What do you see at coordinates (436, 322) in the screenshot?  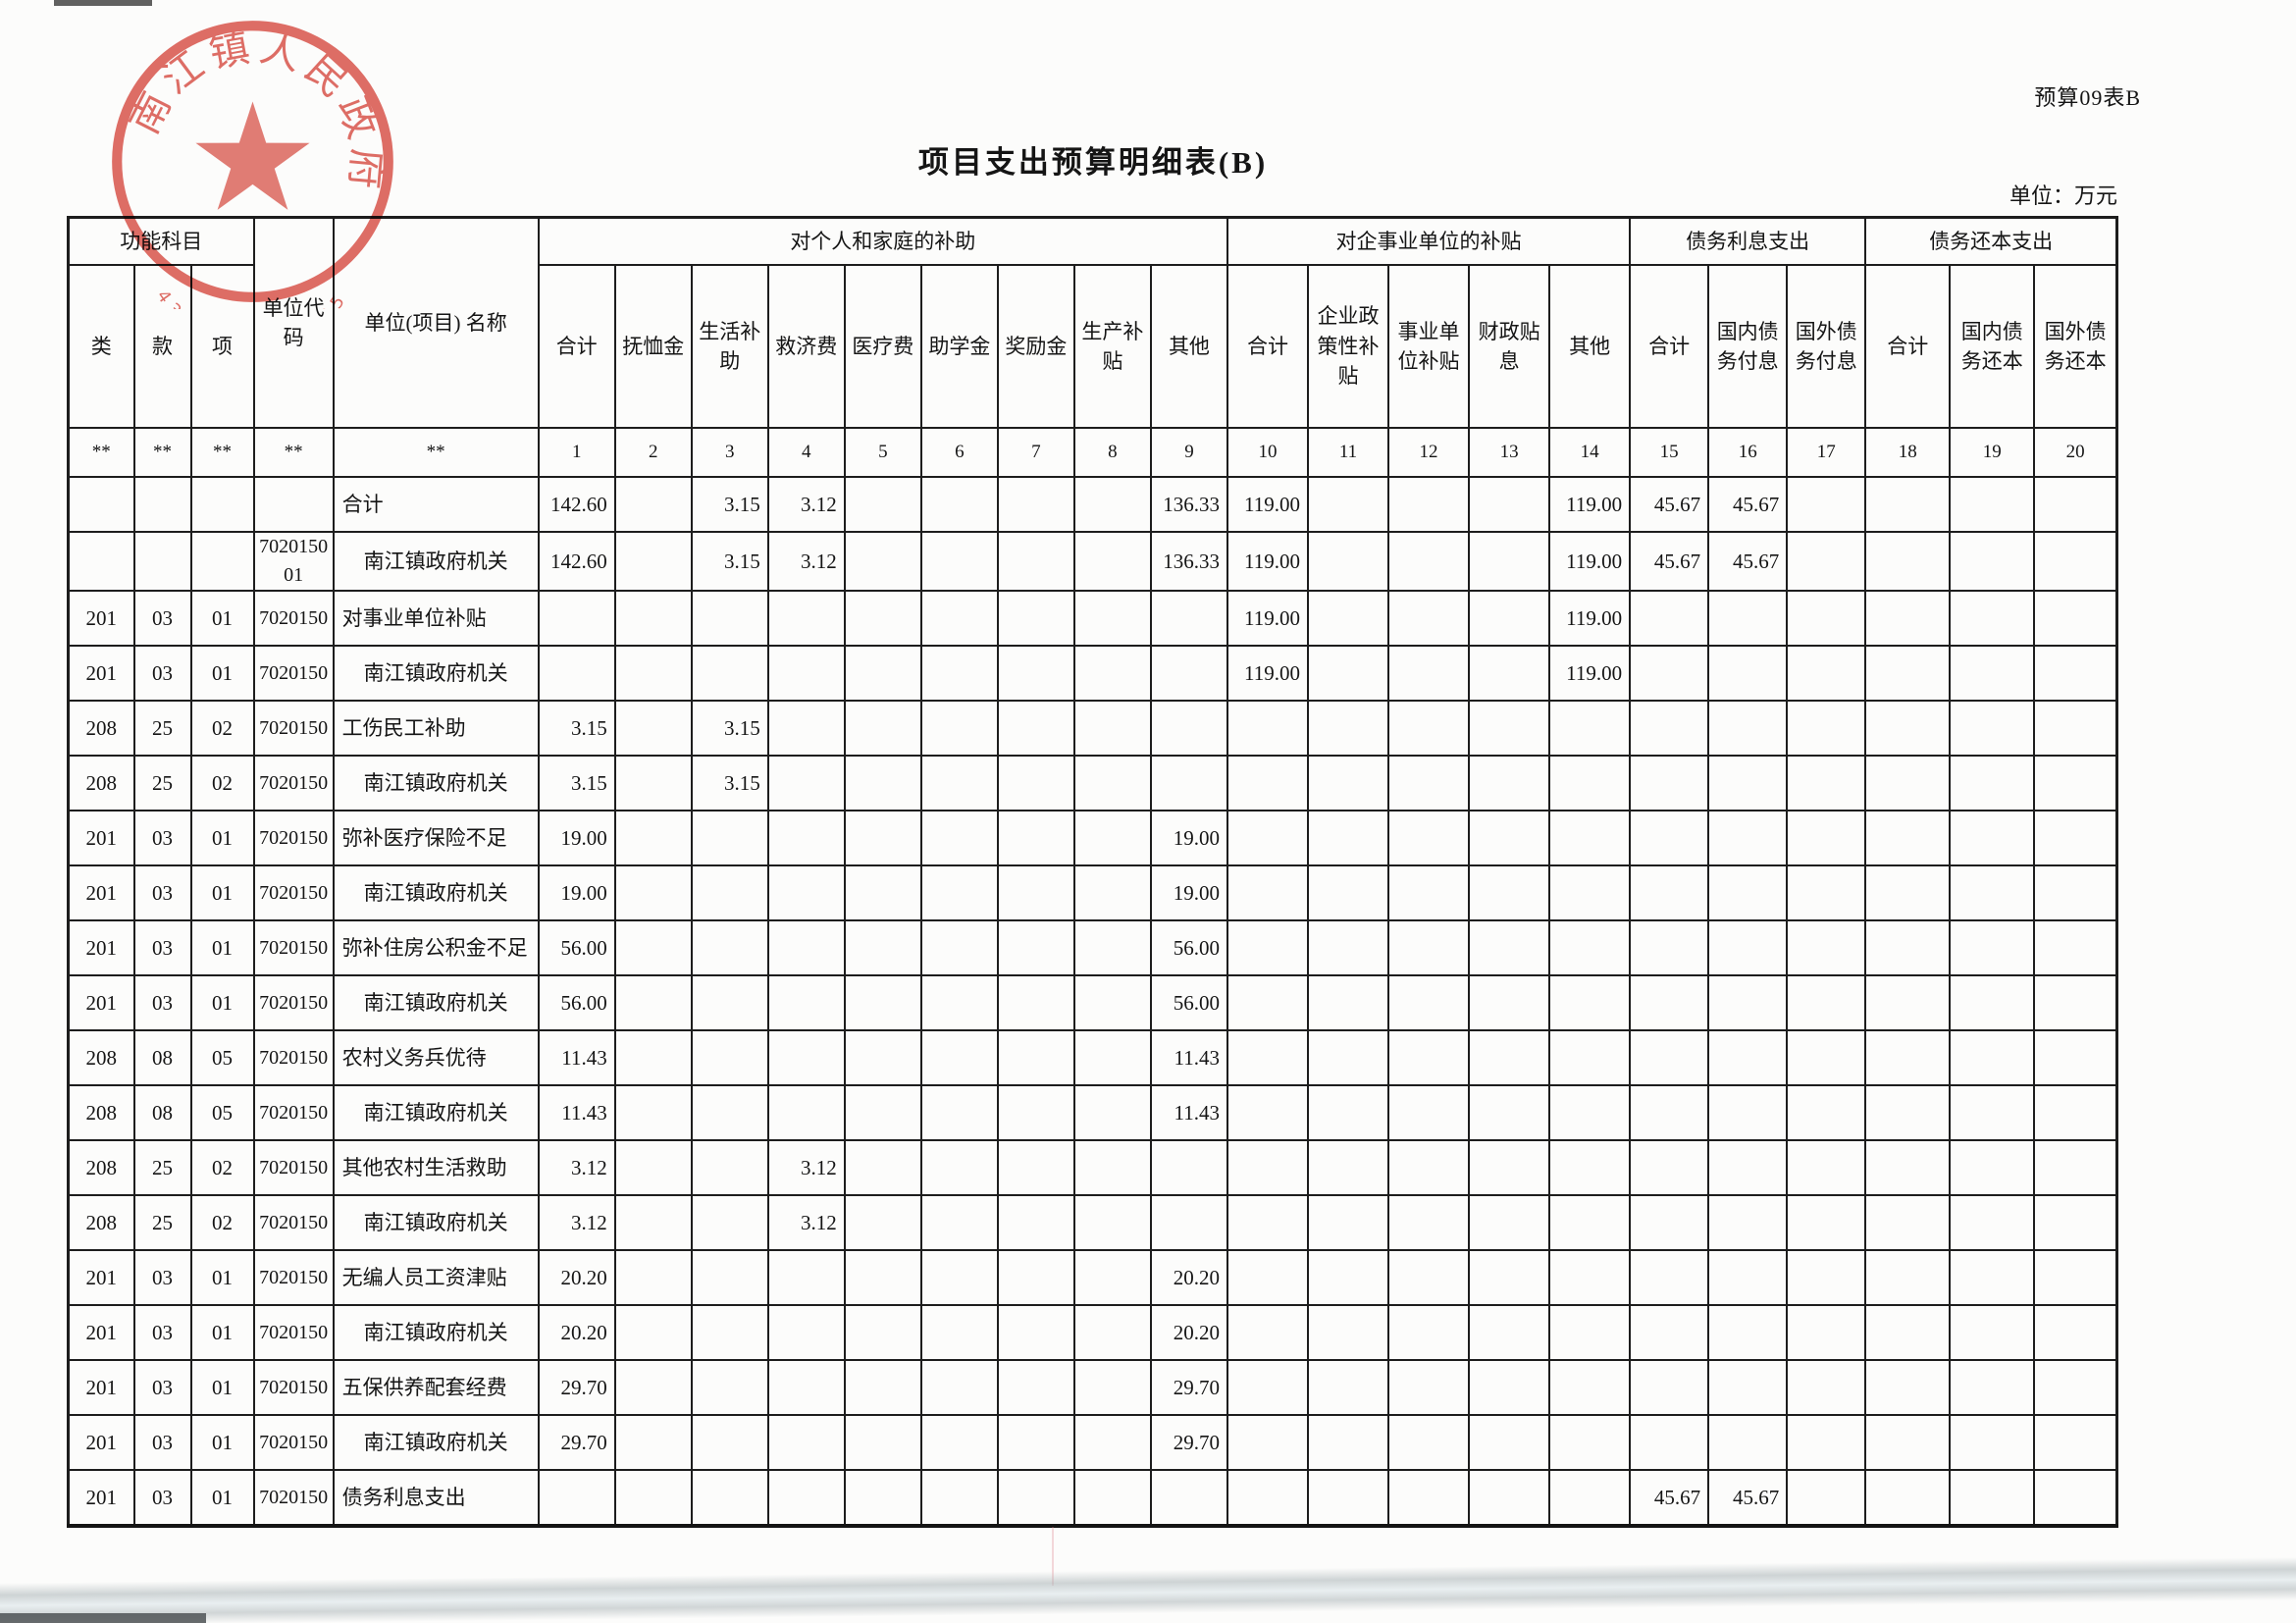 I see `header-unit-name: 单位(项目) 名称` at bounding box center [436, 322].